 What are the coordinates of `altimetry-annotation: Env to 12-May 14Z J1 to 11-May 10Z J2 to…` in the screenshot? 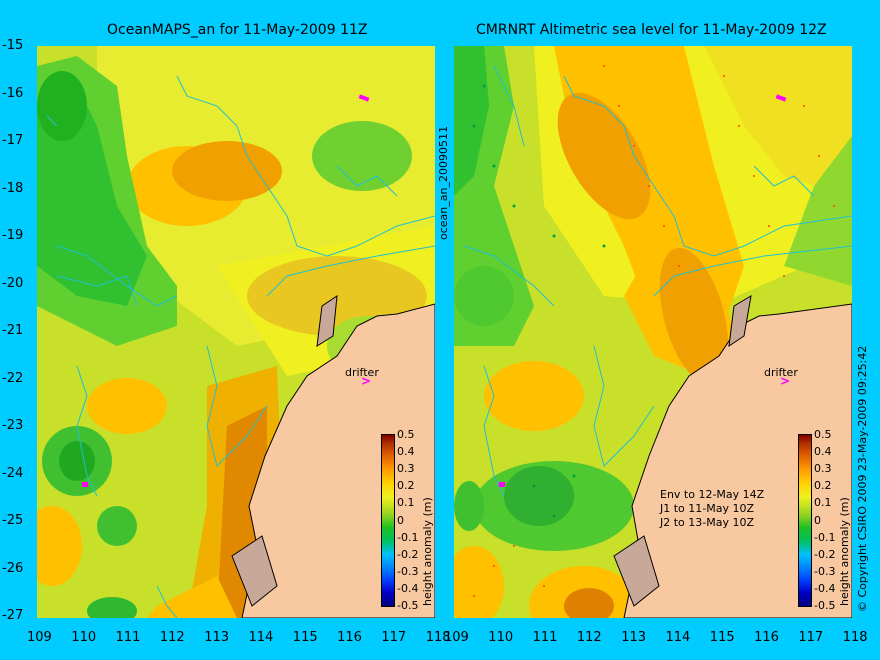 It's located at (712, 509).